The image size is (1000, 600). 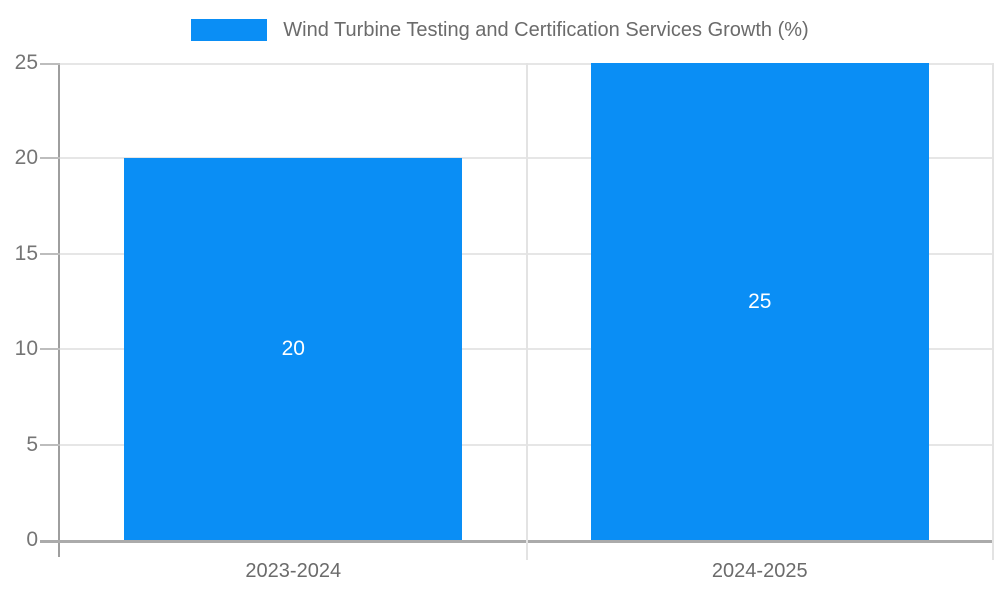 I want to click on y-axis-line, so click(x=59, y=310).